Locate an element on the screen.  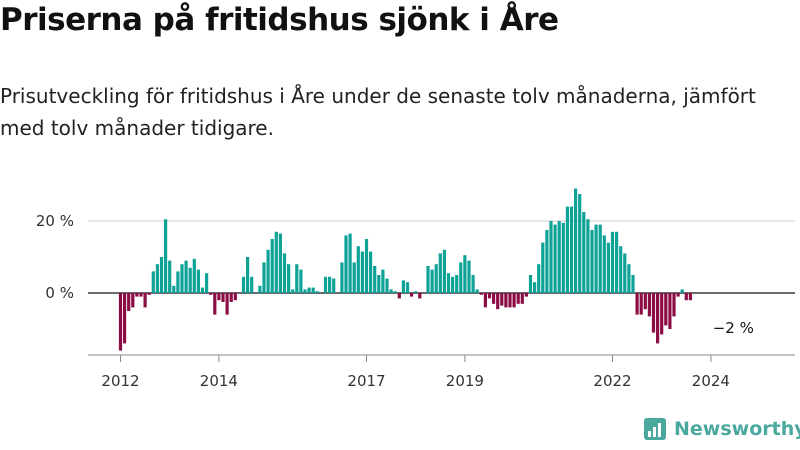
x-tick-label: 2012 is located at coordinates (120, 381).